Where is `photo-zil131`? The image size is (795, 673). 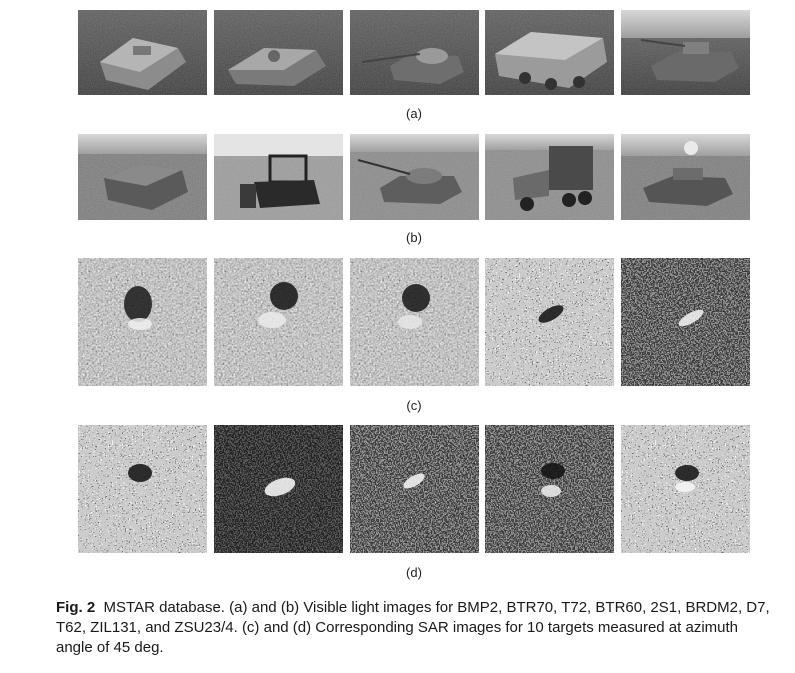
photo-zil131 is located at coordinates (550, 177).